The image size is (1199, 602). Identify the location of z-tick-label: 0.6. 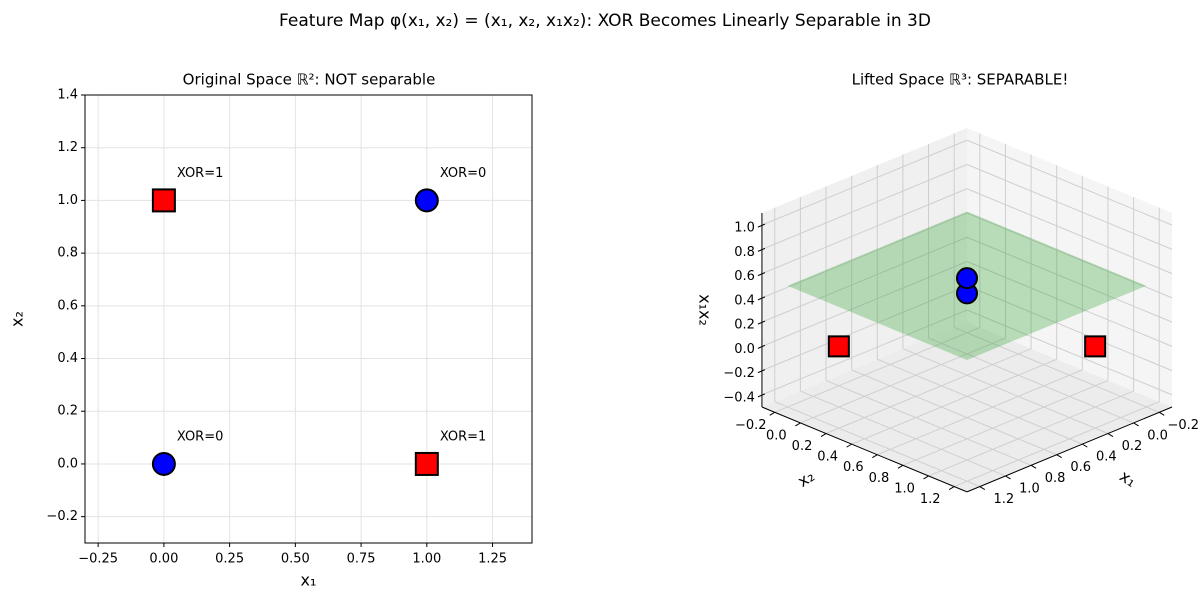
(744, 276).